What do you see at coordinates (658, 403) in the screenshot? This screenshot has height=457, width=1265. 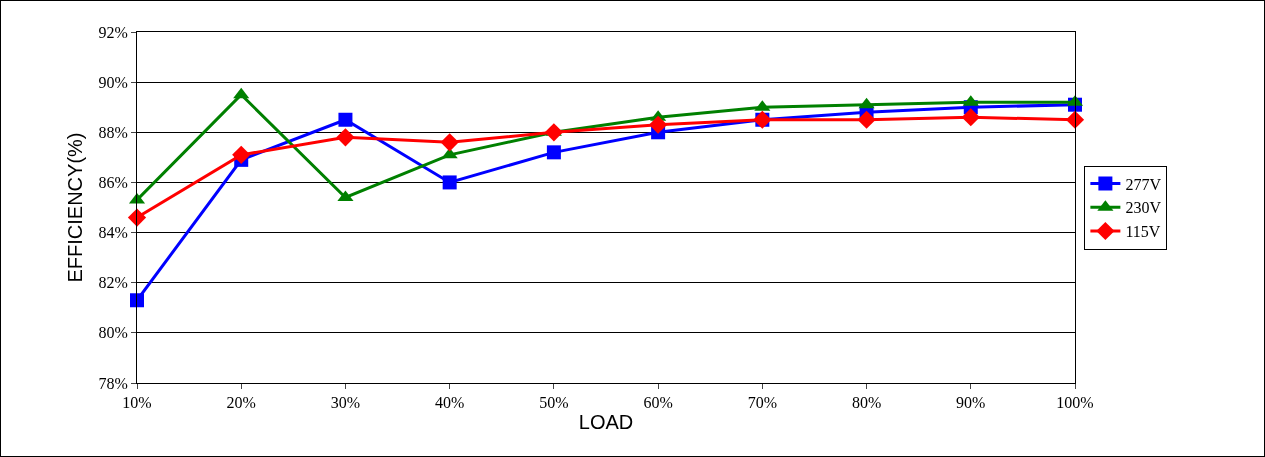 I see `x-tick-label: 60%` at bounding box center [658, 403].